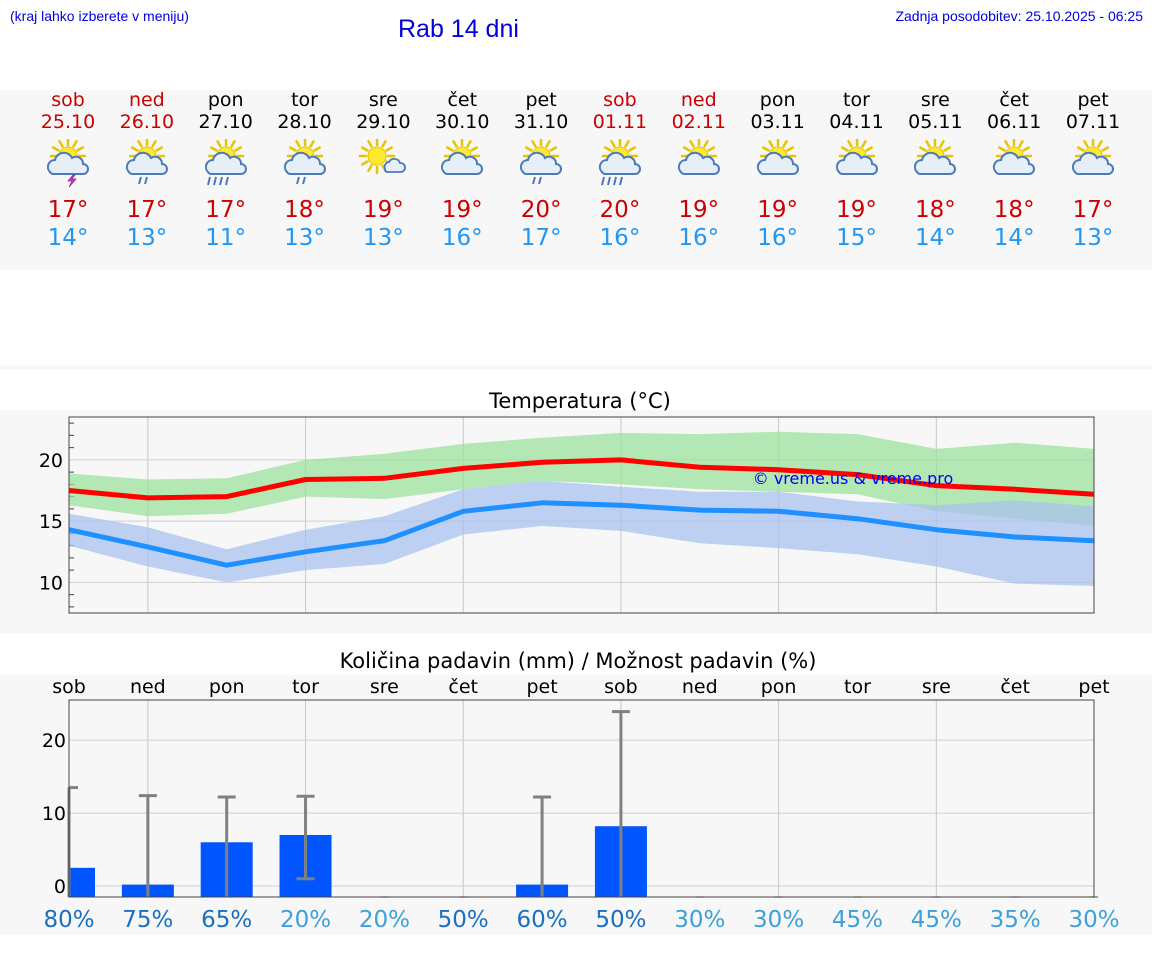 This screenshot has width=1152, height=975. What do you see at coordinates (51, 461) in the screenshot?
I see `y-tick-label: 20` at bounding box center [51, 461].